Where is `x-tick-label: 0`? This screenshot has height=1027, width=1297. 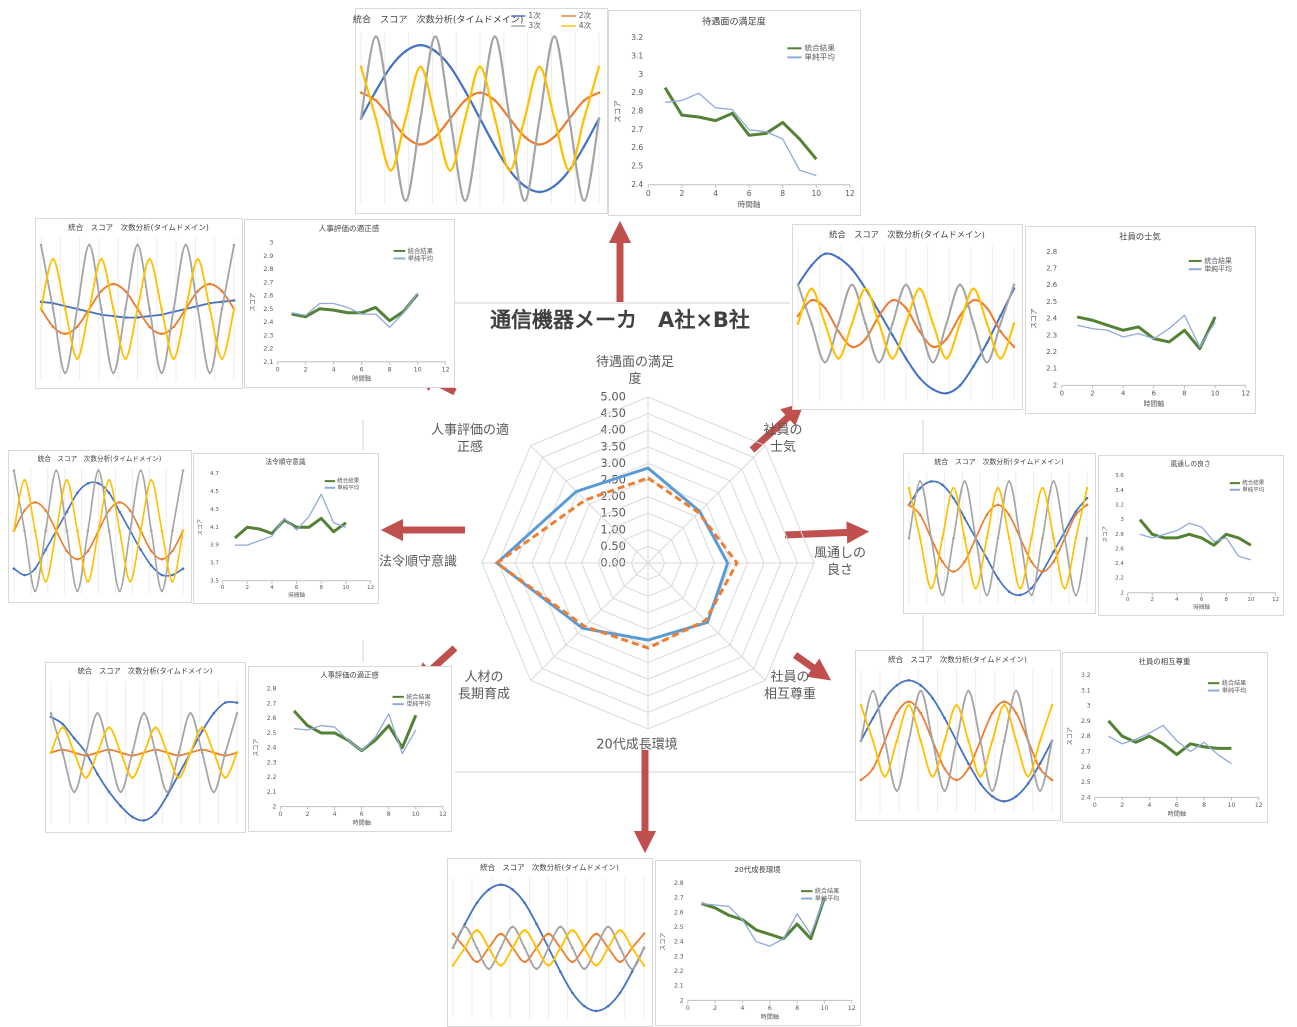 x-tick-label: 0 is located at coordinates (278, 369).